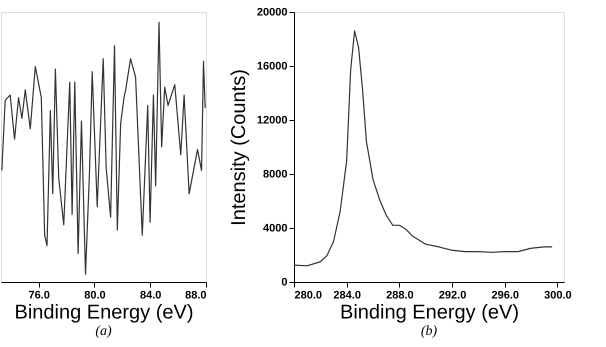 This screenshot has height=347, width=606. What do you see at coordinates (272, 12) in the screenshot?
I see `y-tick-label: 20000` at bounding box center [272, 12].